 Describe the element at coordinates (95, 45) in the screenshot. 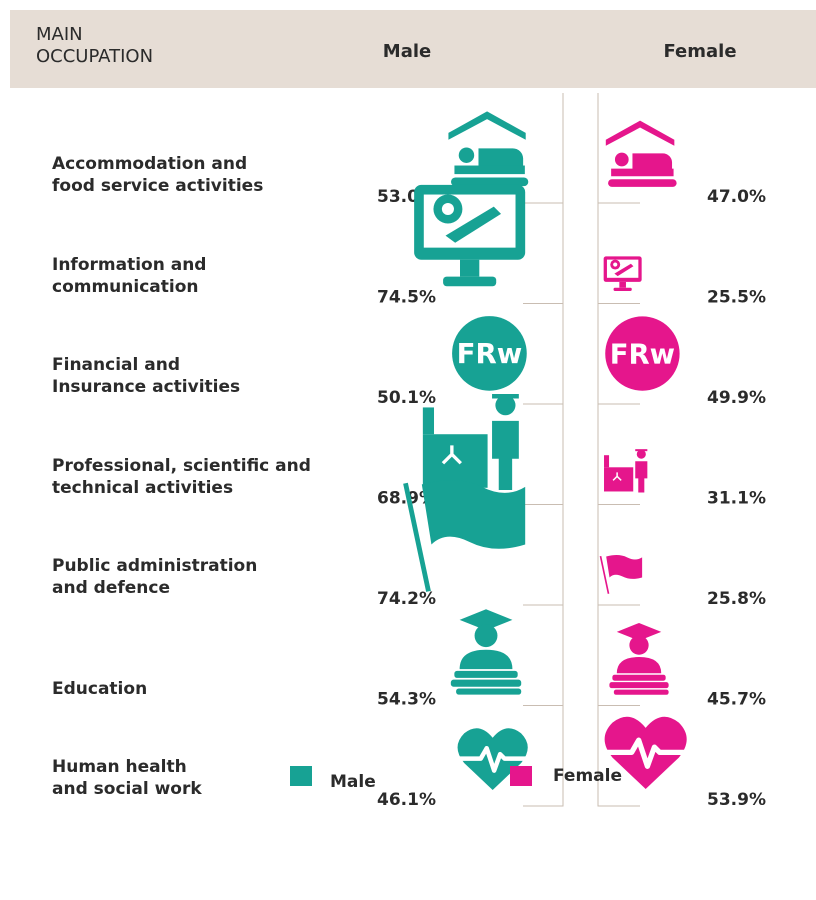

I see `header-title: MAIN OCCUPATION` at that location.